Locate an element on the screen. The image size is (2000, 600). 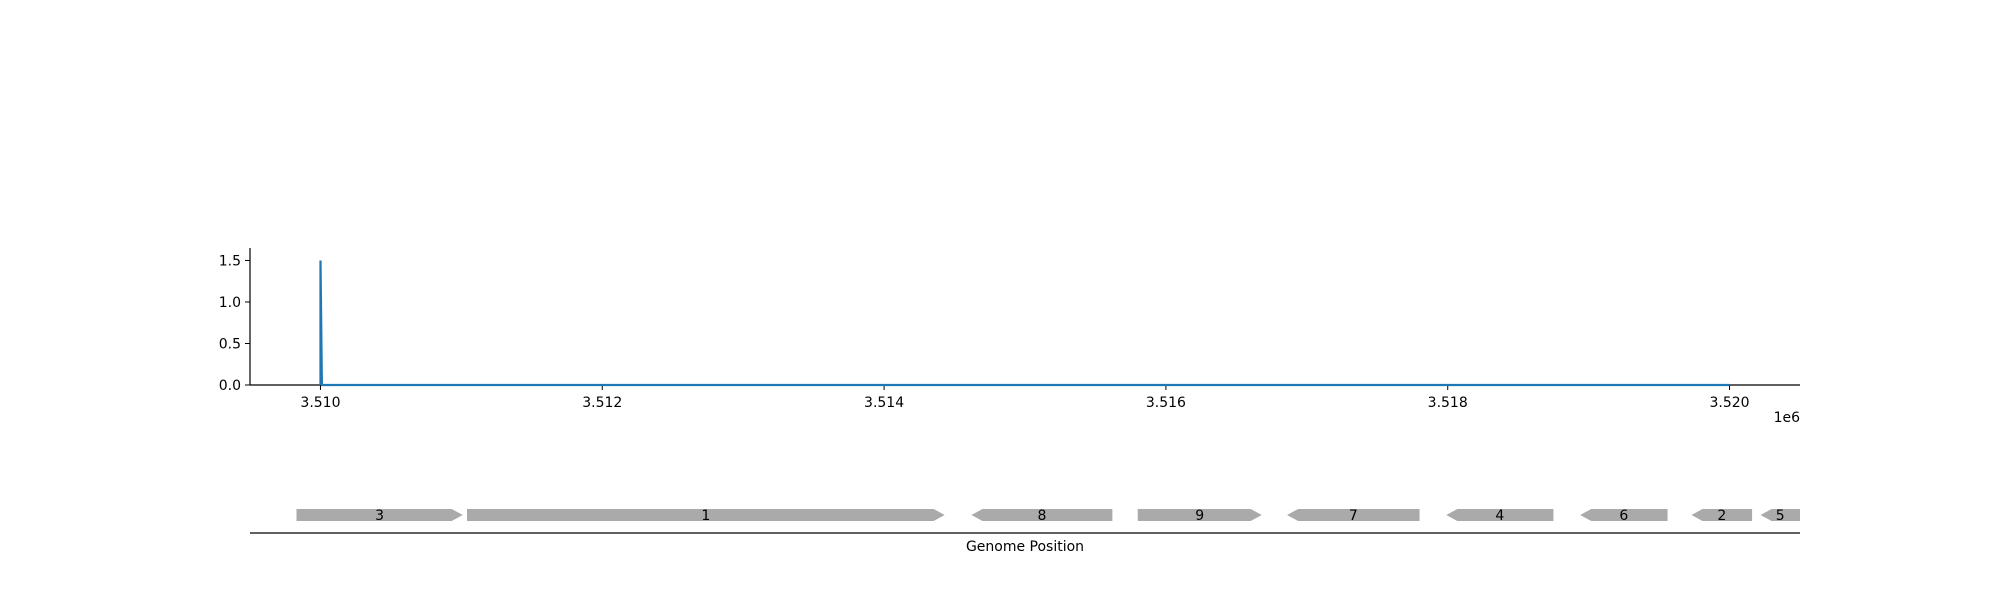
gene-arrows: 3 1 8 9 7 4 6 2 5 is located at coordinates (1048, 516).